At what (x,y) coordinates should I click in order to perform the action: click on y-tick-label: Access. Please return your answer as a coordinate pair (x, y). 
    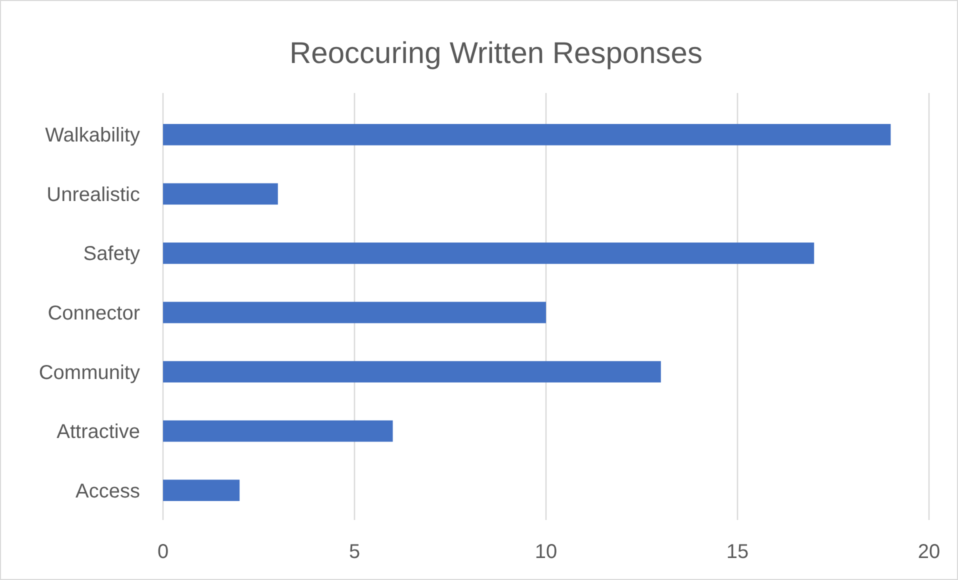
    Looking at the image, I should click on (108, 491).